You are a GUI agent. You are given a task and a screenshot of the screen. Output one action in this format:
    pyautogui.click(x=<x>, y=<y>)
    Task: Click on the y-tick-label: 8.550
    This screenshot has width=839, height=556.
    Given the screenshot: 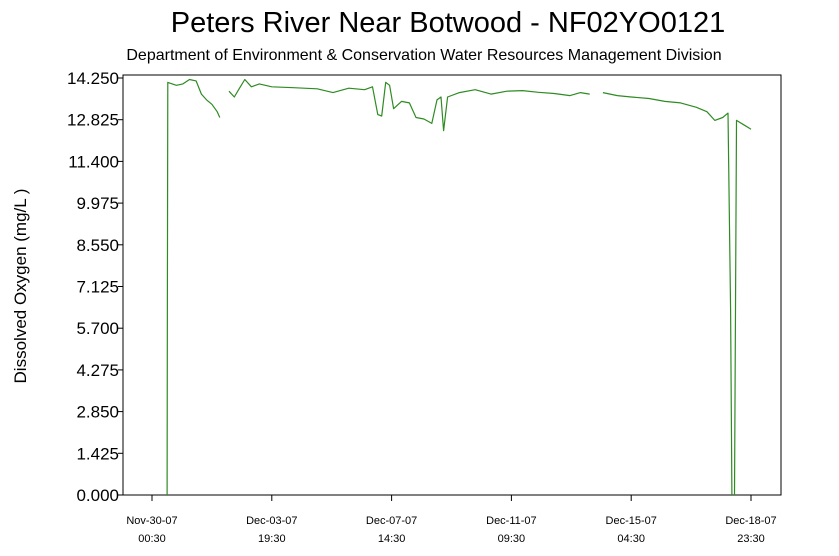 What is the action you would take?
    pyautogui.click(x=97, y=245)
    